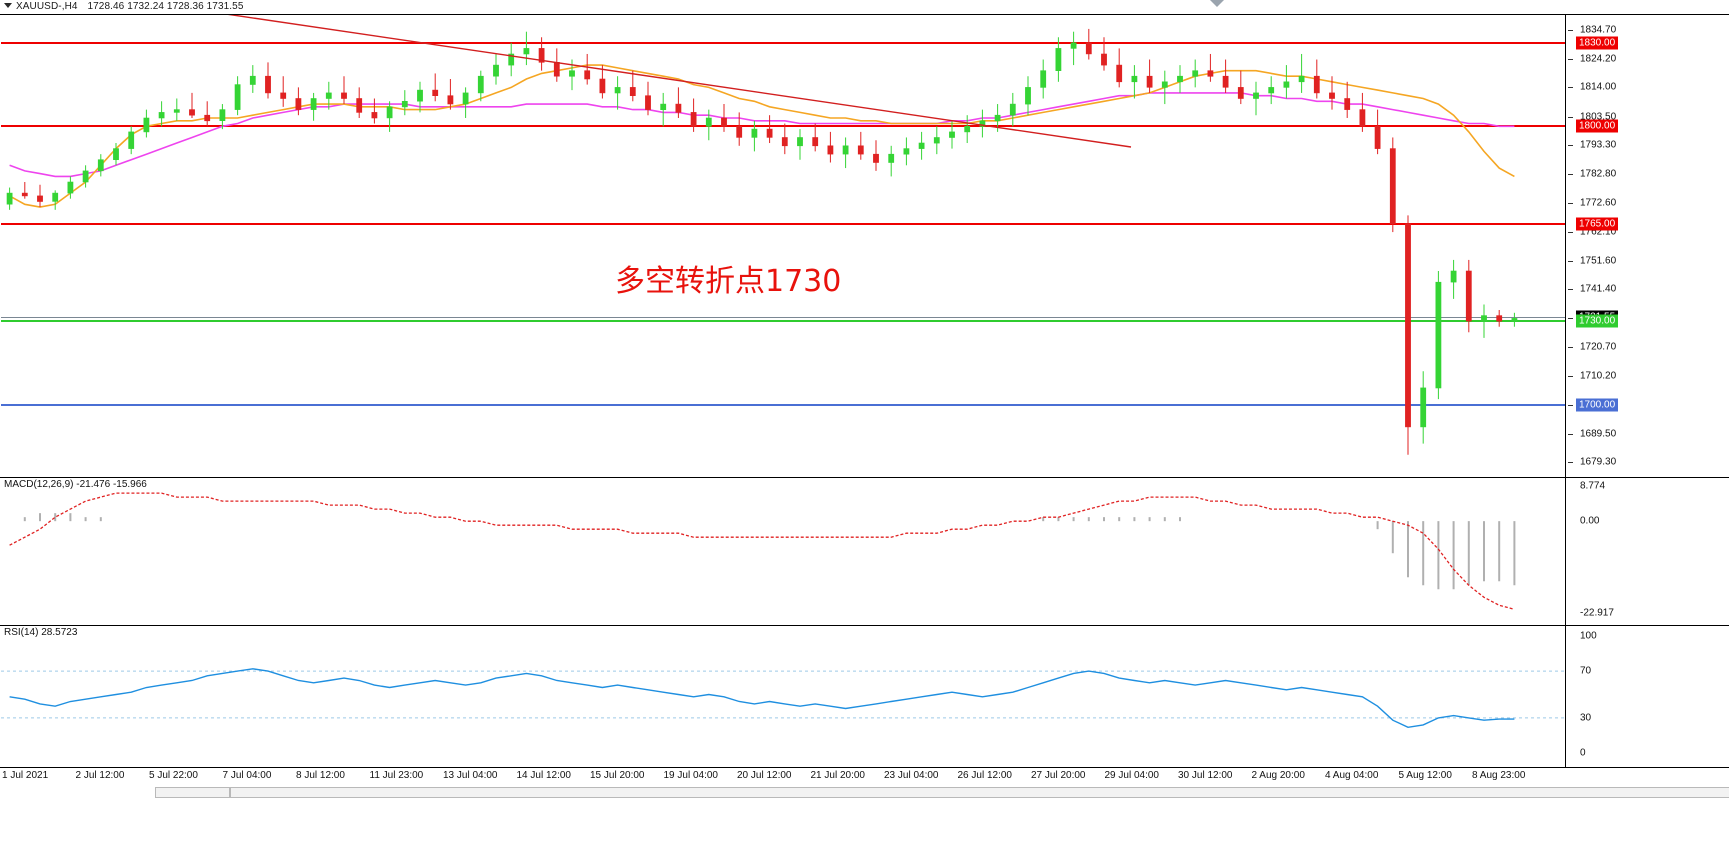 Image resolution: width=1729 pixels, height=844 pixels. I want to click on macd-series-svg, so click(762, 551).